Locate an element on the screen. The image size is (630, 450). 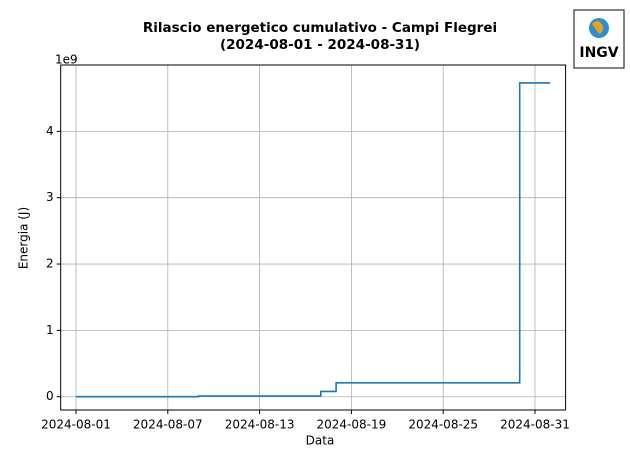
x-tick-label: 2024-08-19 is located at coordinates (352, 425).